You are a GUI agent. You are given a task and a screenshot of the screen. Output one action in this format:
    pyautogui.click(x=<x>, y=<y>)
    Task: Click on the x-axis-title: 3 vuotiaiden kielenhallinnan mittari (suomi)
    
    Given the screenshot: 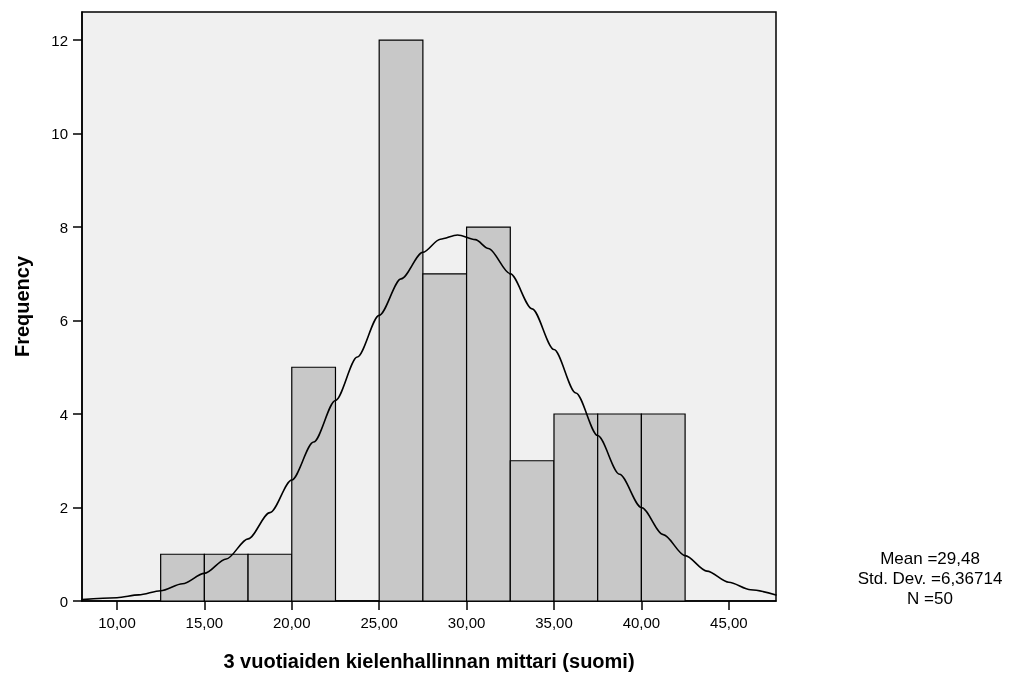 What is the action you would take?
    pyautogui.click(x=429, y=661)
    